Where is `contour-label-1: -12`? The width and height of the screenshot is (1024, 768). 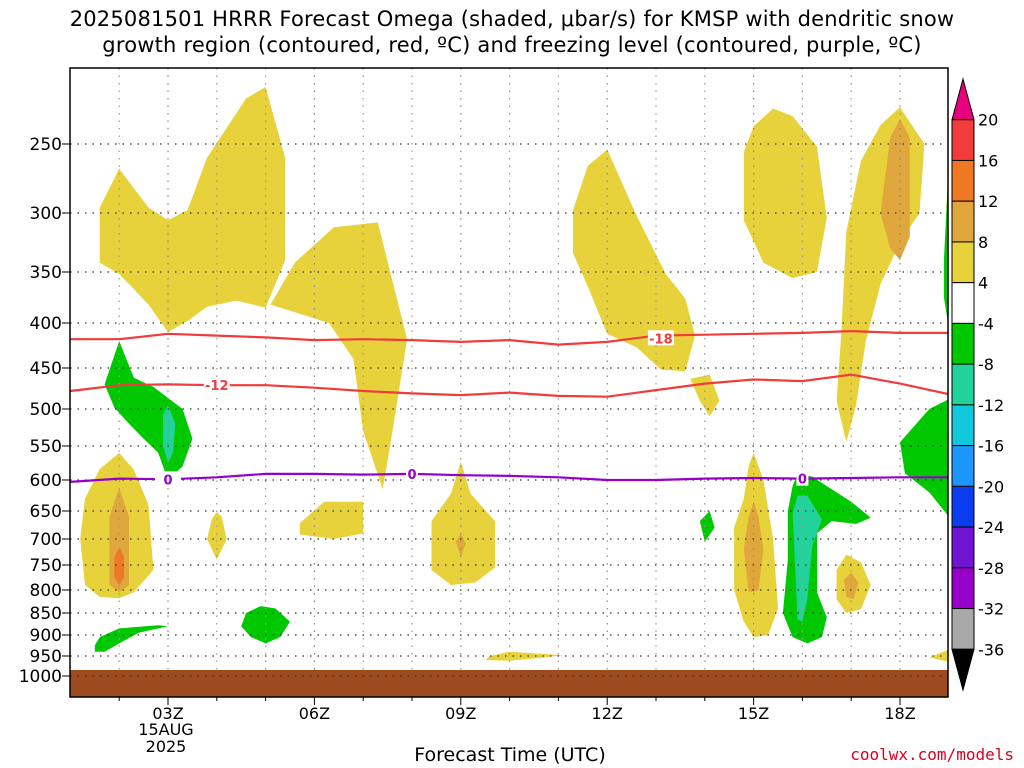
contour-label-1: -12 is located at coordinates (217, 386).